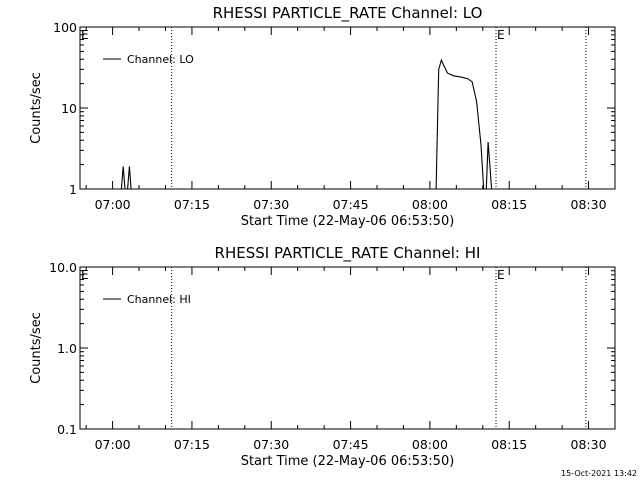 This screenshot has width=640, height=480. I want to click on legend-label: Channel: LO, so click(160, 59).